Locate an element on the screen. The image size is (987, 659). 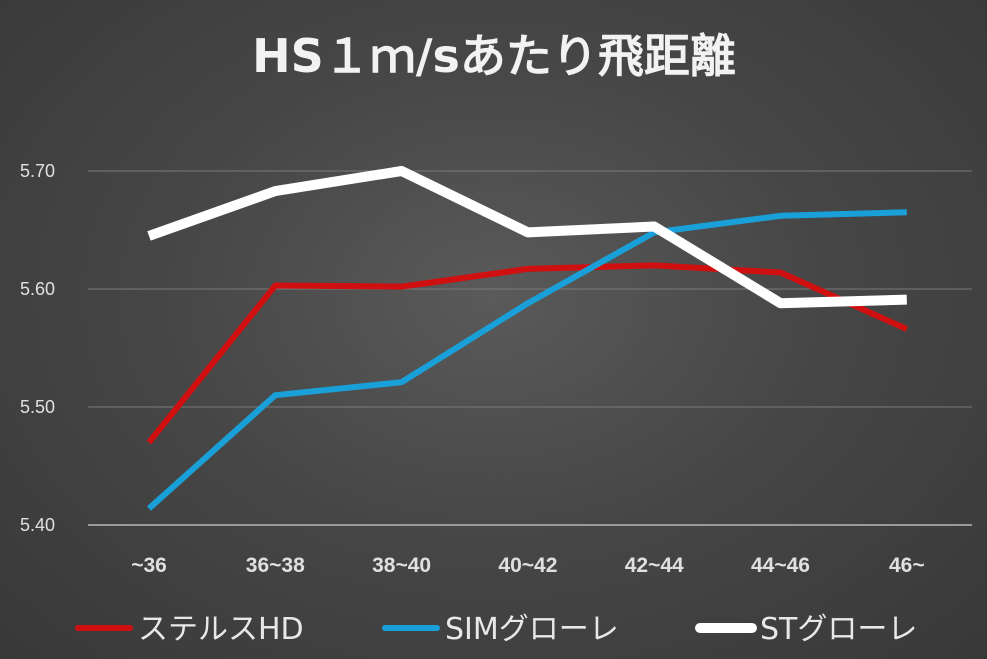
legend-label: SIMグローレ is located at coordinates (532, 629).